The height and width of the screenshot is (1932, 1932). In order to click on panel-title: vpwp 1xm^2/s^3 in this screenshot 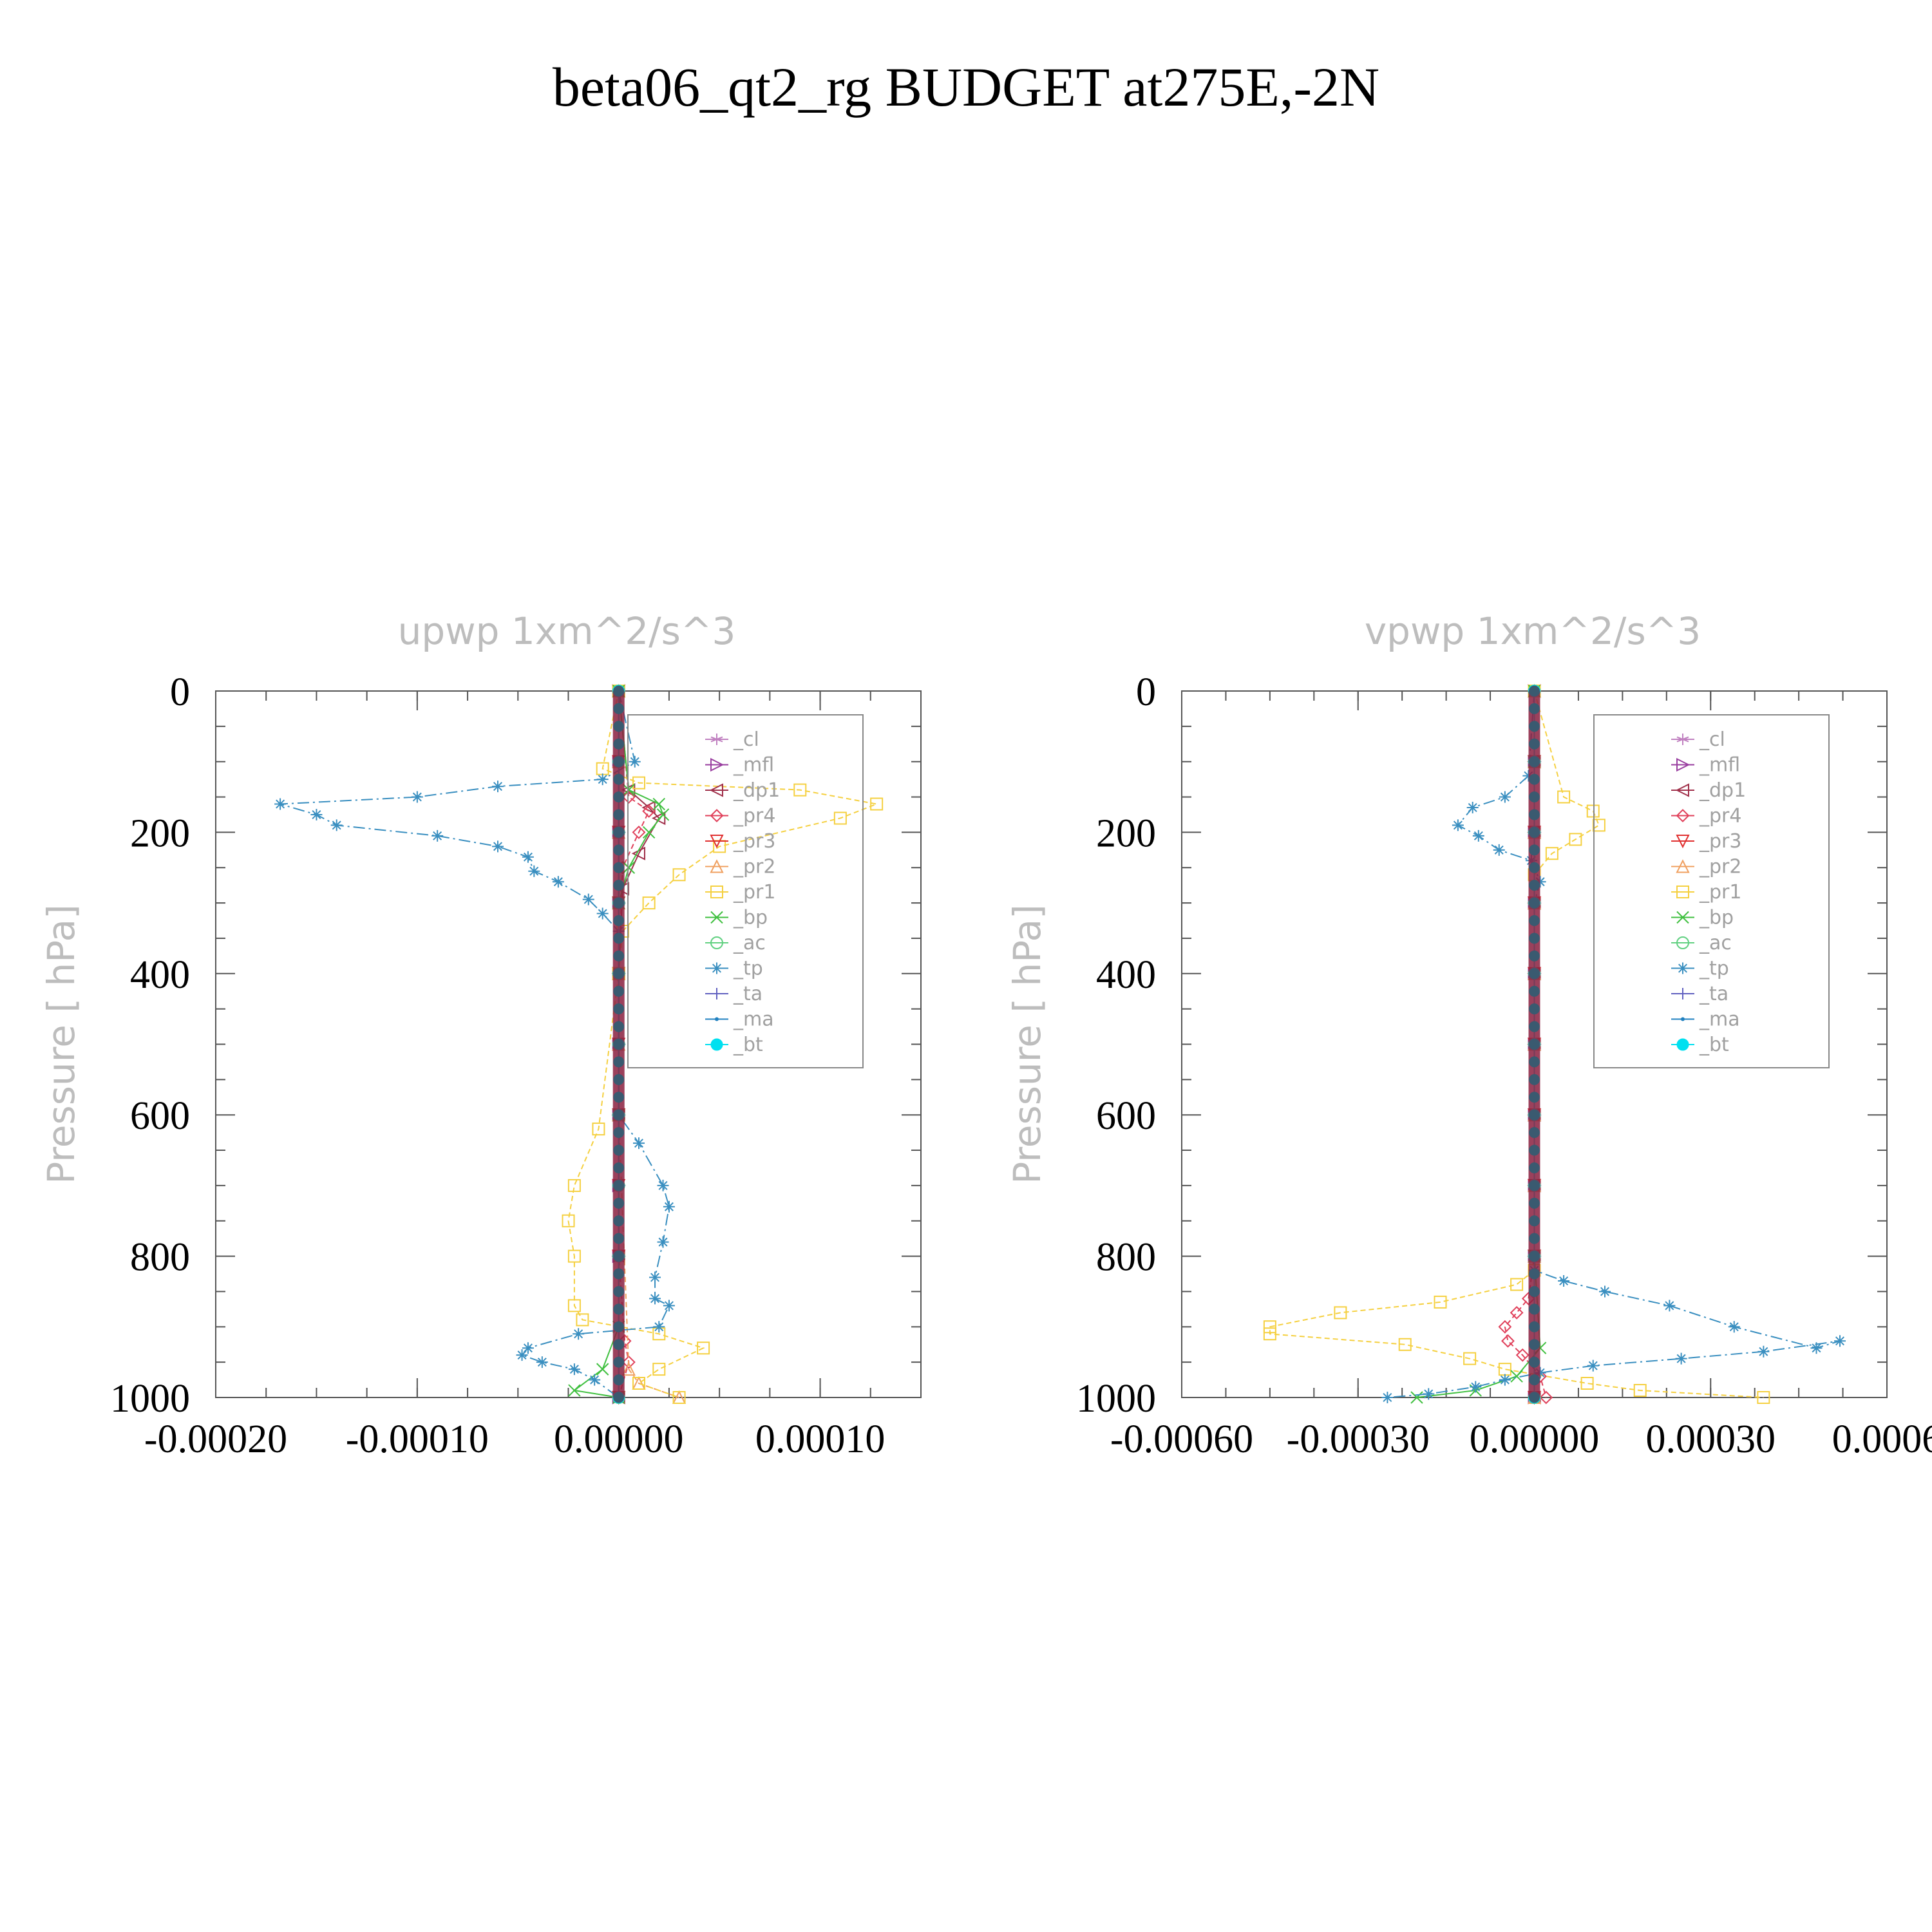, I will do `click(1533, 631)`.